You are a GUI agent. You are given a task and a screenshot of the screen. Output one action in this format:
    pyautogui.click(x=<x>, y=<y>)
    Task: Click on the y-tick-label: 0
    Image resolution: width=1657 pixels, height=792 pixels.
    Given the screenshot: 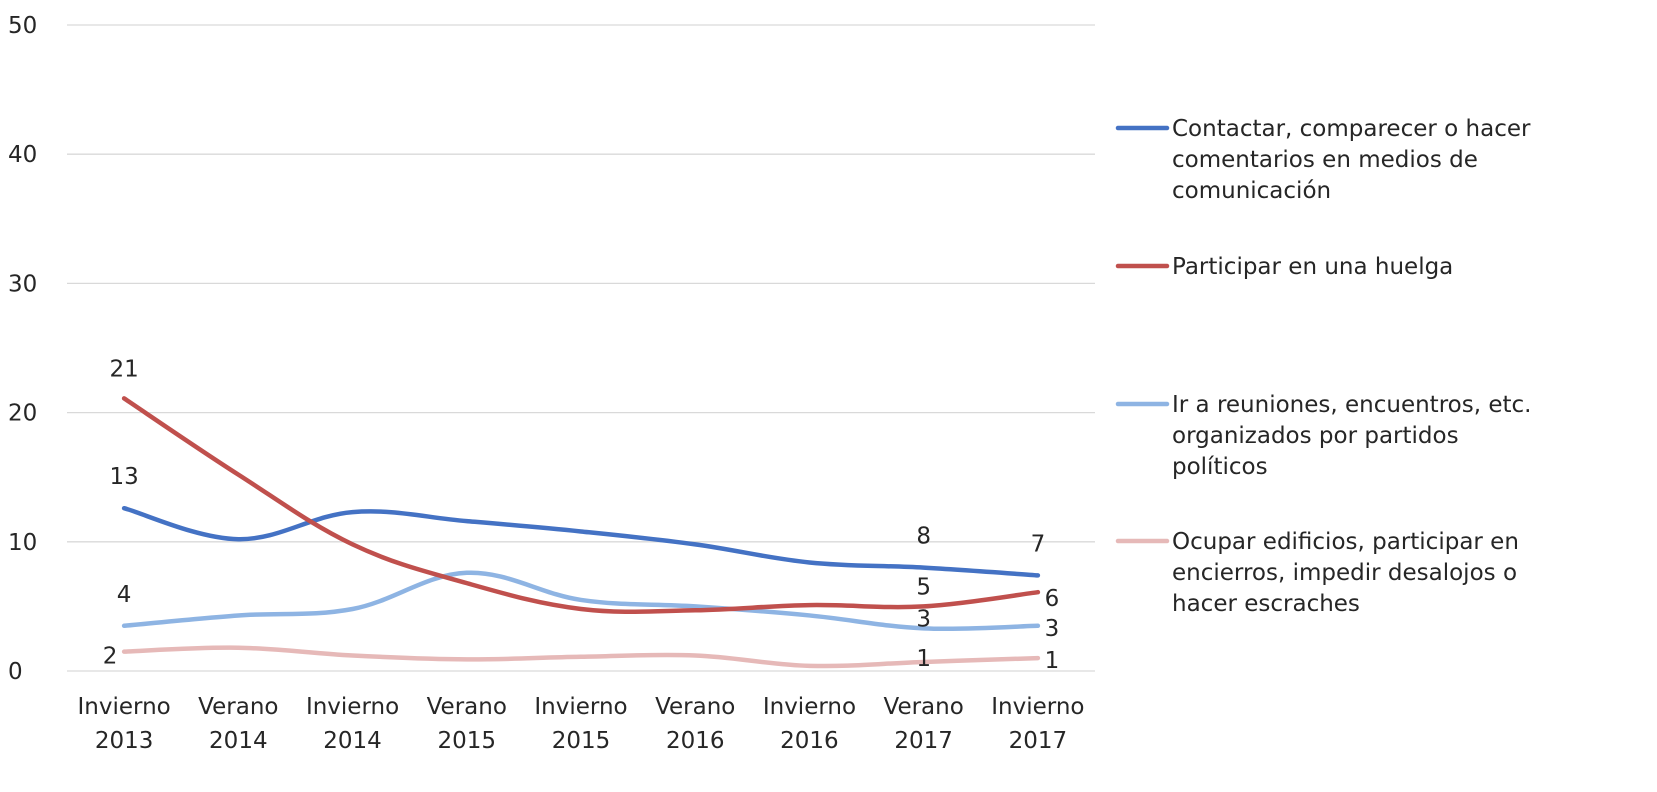 What is the action you would take?
    pyautogui.click(x=15, y=672)
    